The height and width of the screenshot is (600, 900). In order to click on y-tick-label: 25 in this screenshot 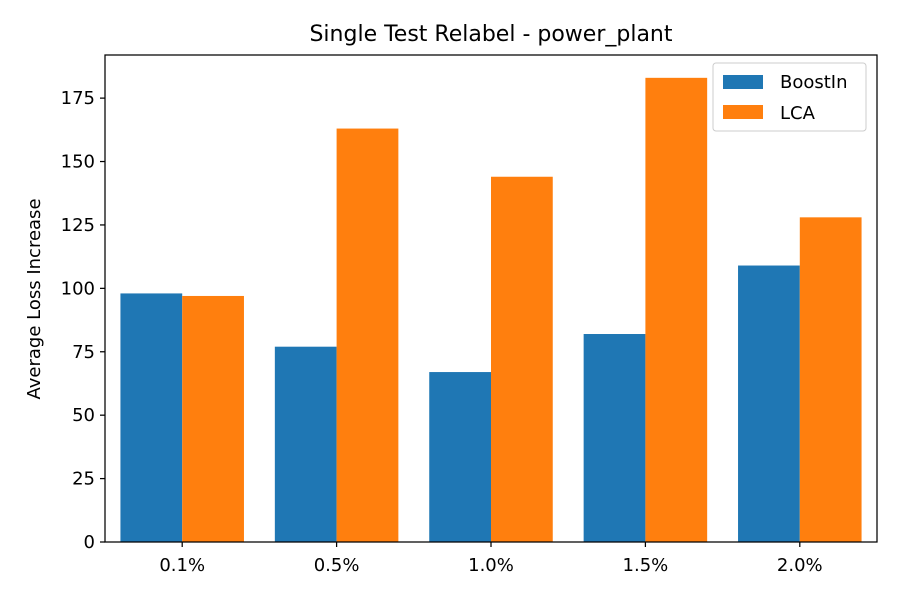, I will do `click(83, 479)`.